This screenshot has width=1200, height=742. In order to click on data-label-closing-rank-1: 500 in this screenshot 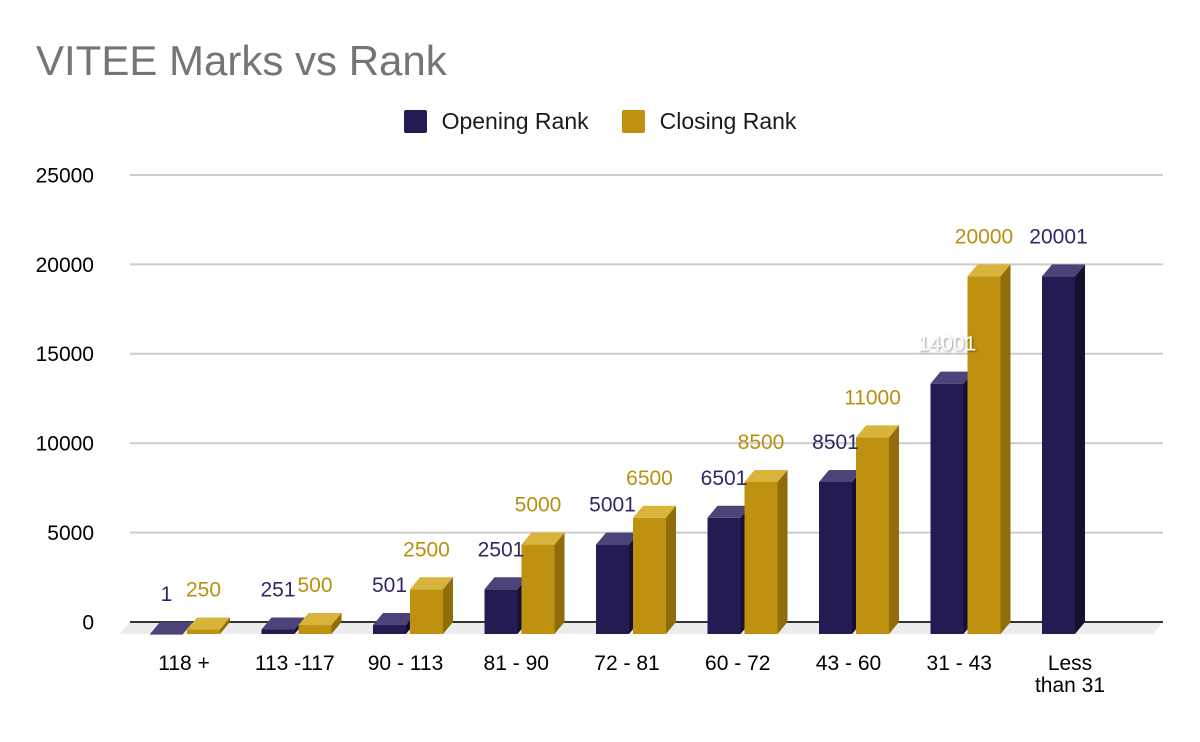, I will do `click(314, 585)`.